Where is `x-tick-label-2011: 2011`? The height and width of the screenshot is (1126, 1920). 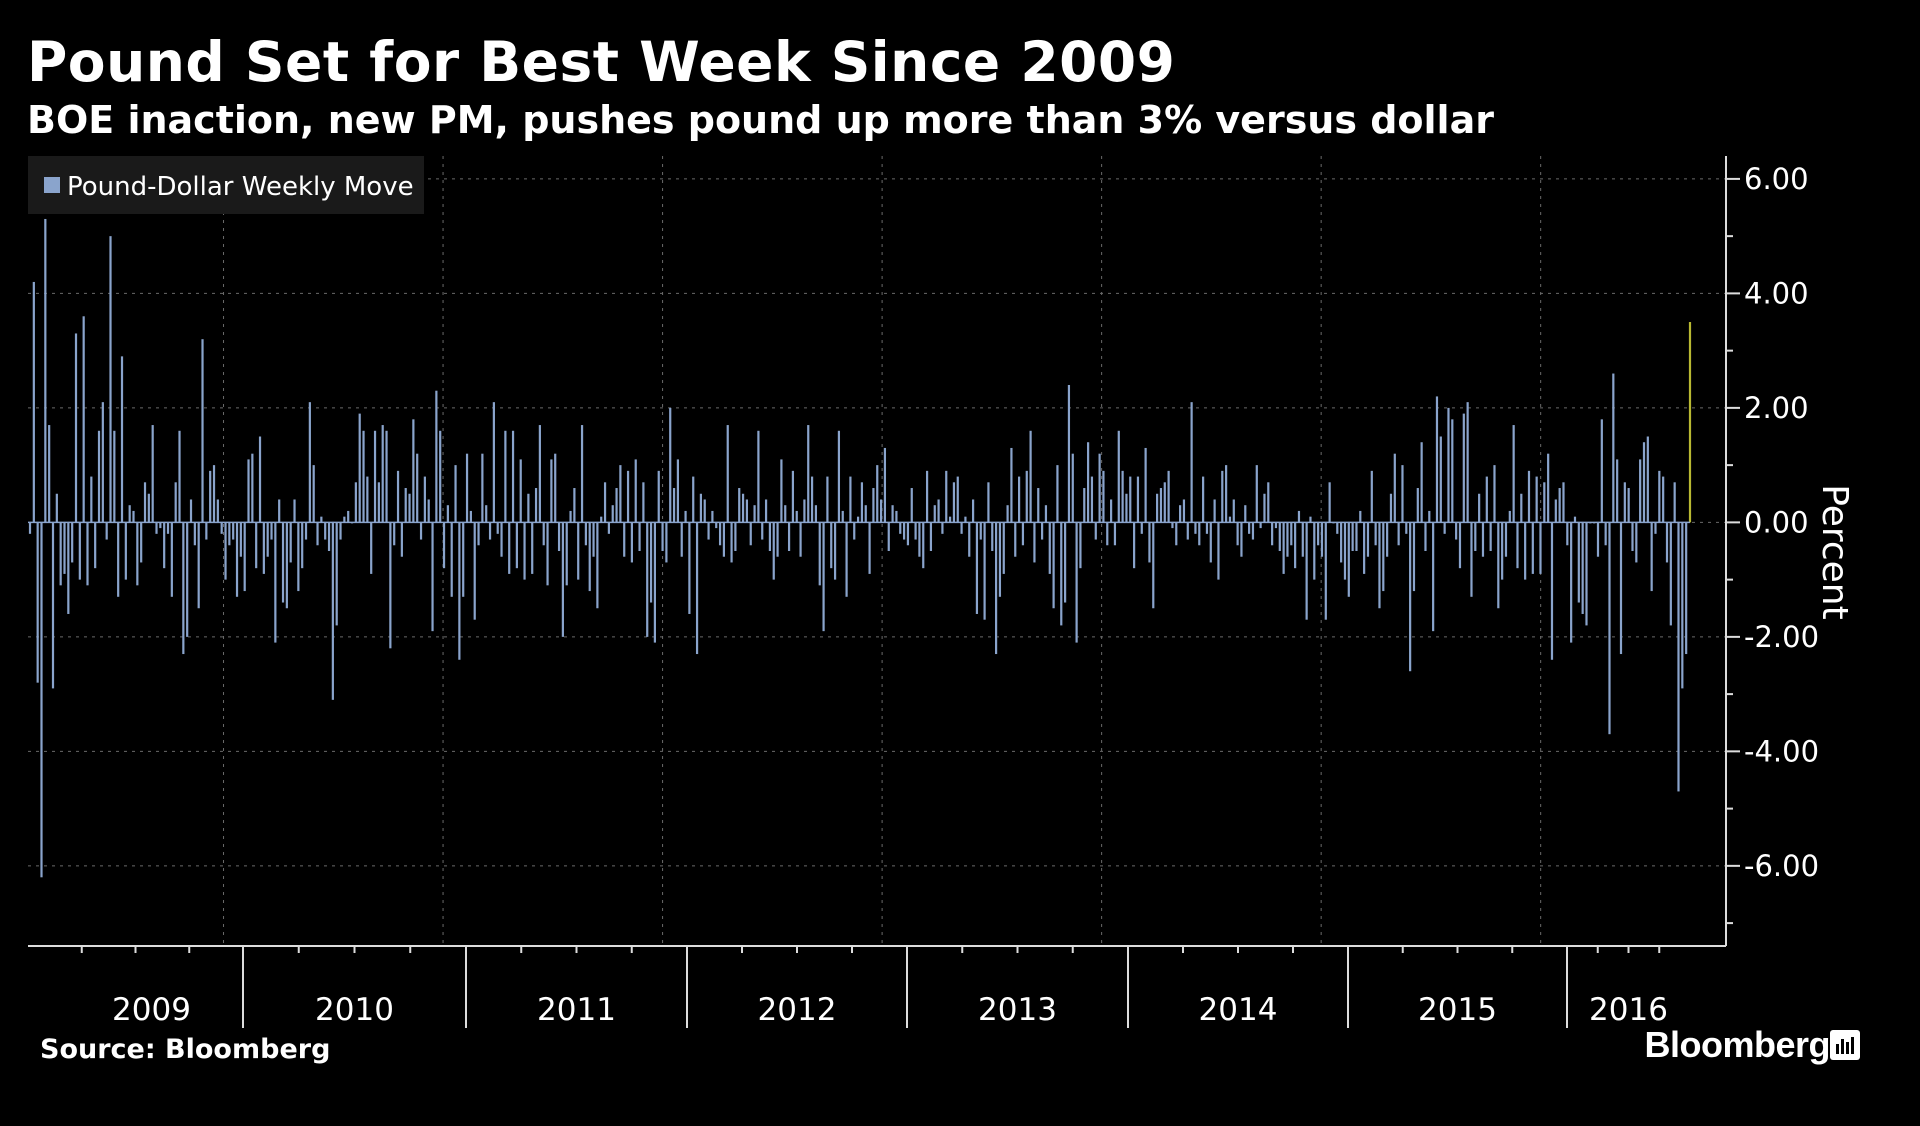
x-tick-label-2011: 2011 is located at coordinates (576, 1010).